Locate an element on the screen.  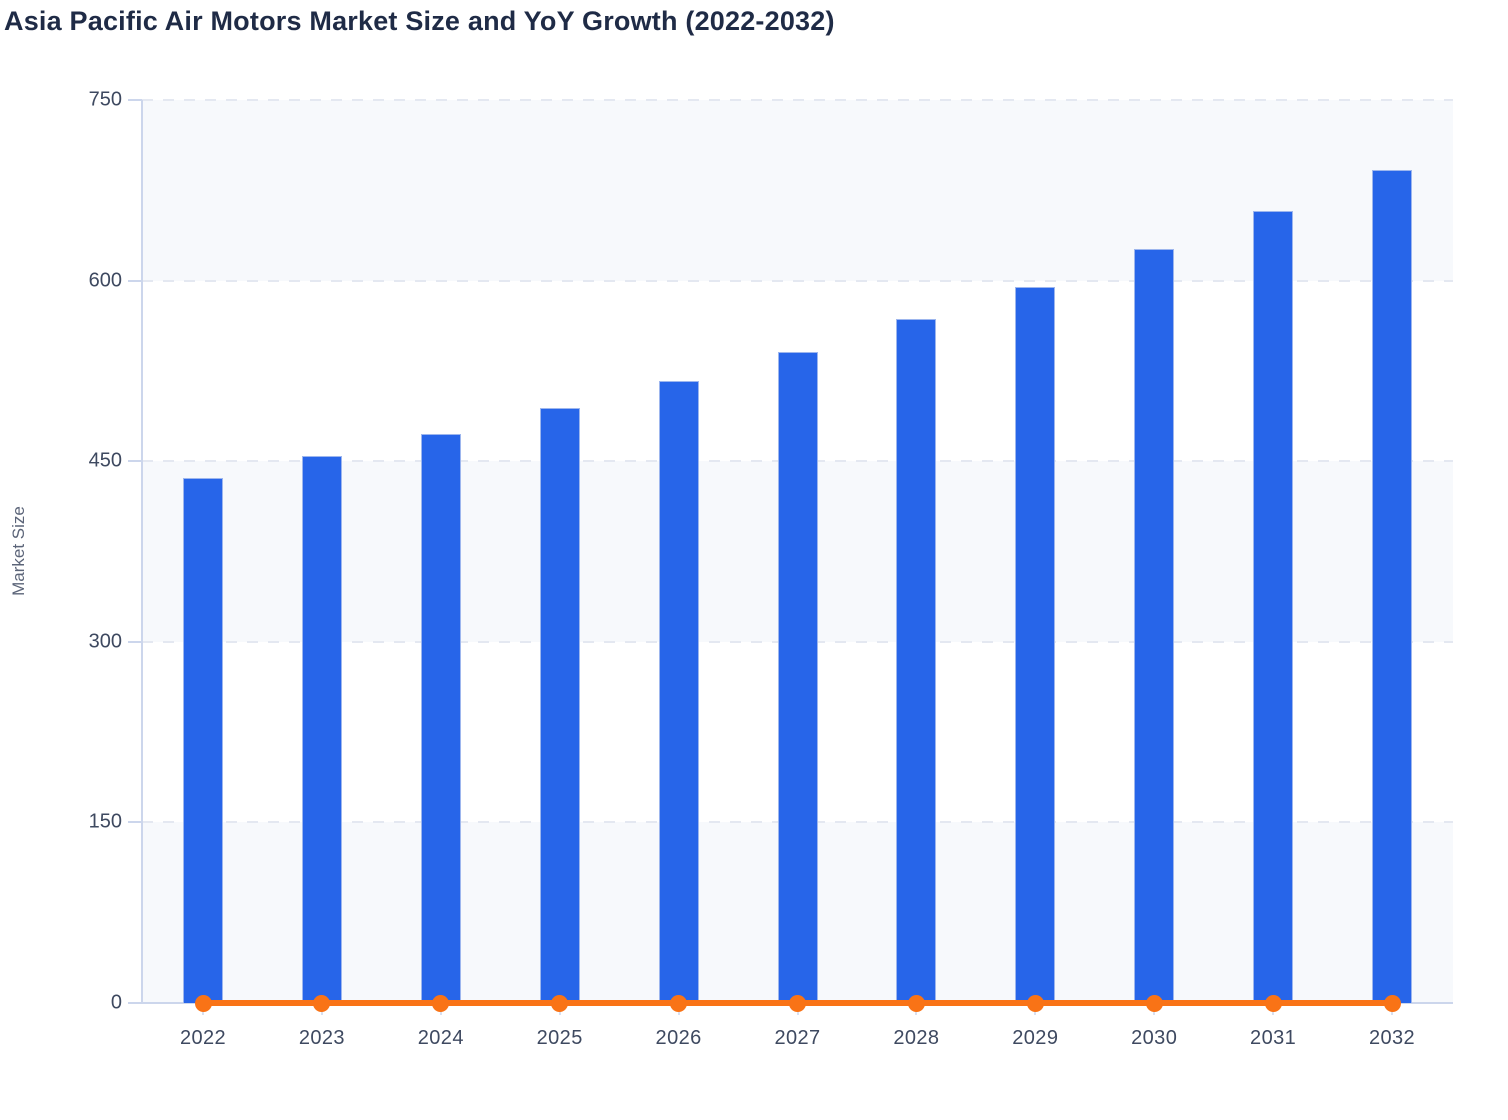
bar-2023 is located at coordinates (321, 729).